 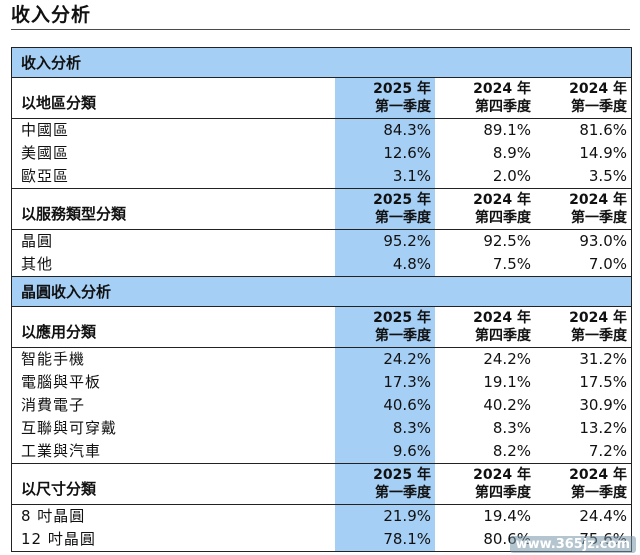 I want to click on row-label: 12 吋晶圓, so click(x=58, y=539).